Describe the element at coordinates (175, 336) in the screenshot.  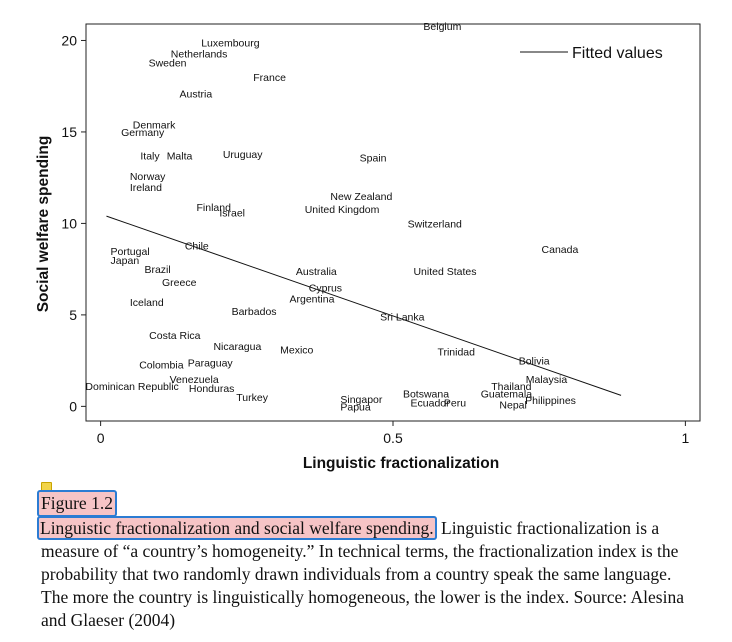
I see `data-point: Costa Rica` at that location.